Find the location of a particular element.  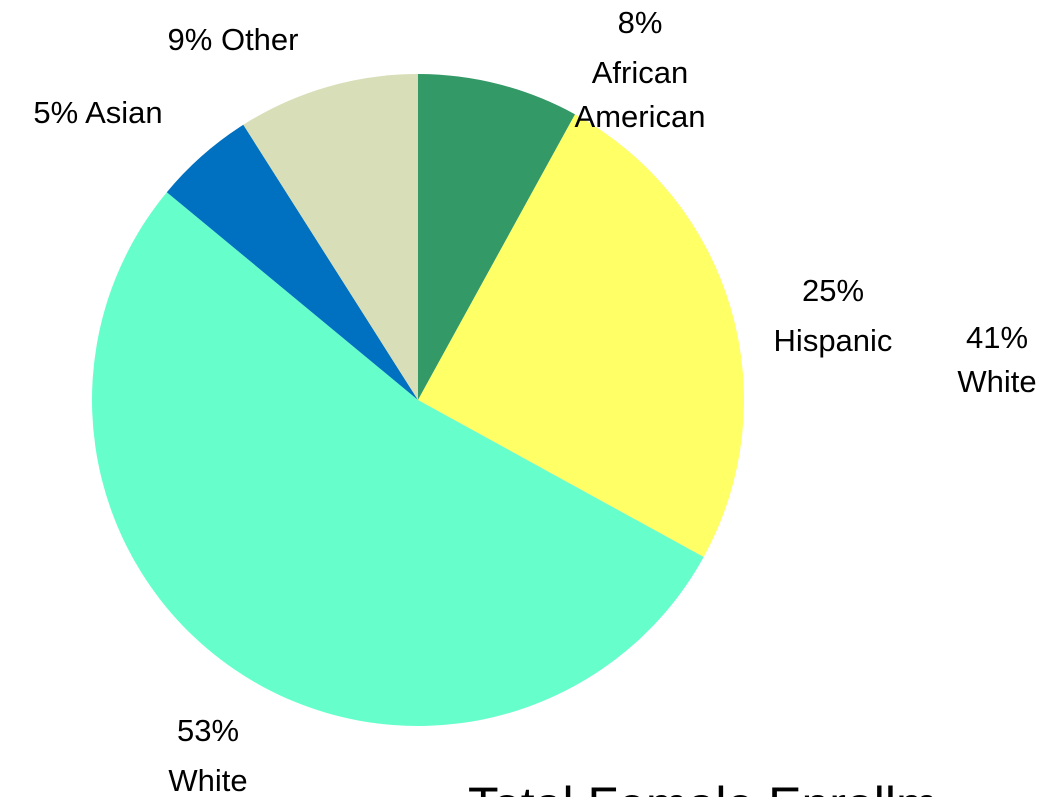

category-label: White is located at coordinates (207, 780).